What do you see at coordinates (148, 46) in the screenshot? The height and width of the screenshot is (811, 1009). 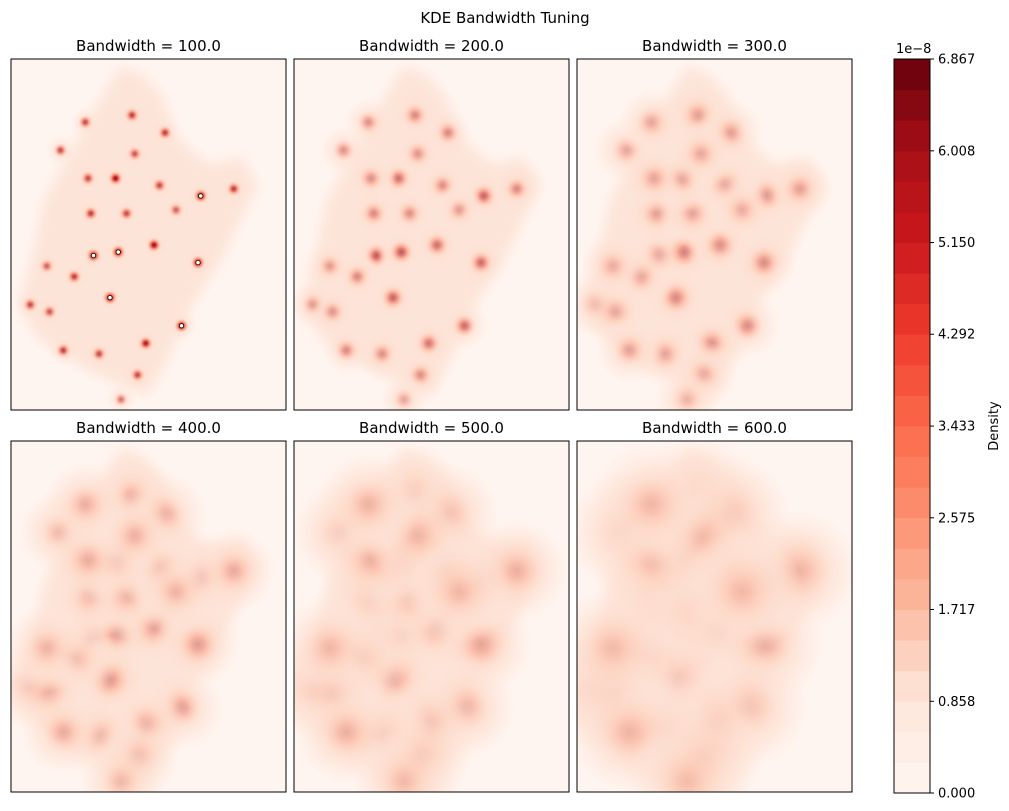 I see `panel-title: Bandwidth = 100.0` at bounding box center [148, 46].